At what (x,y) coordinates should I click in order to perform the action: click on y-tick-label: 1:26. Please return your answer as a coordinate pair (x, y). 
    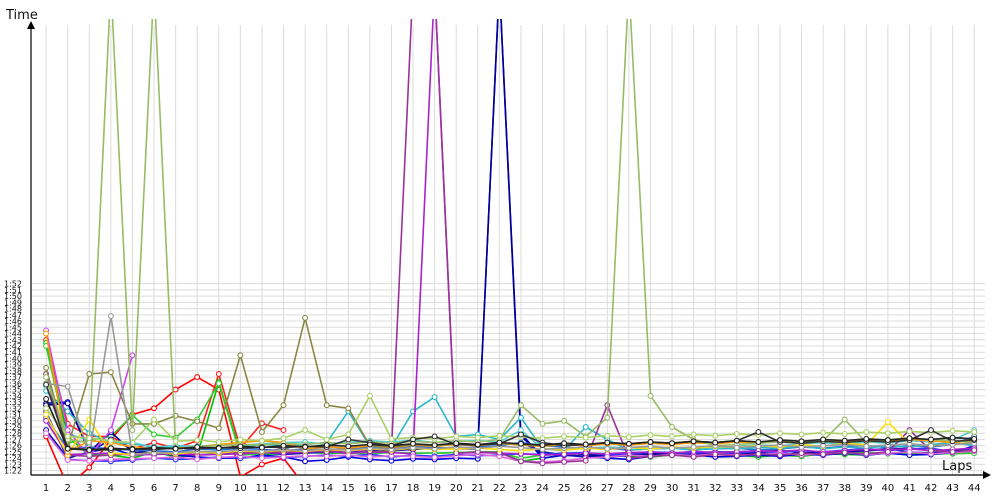
    Looking at the image, I should click on (13, 446).